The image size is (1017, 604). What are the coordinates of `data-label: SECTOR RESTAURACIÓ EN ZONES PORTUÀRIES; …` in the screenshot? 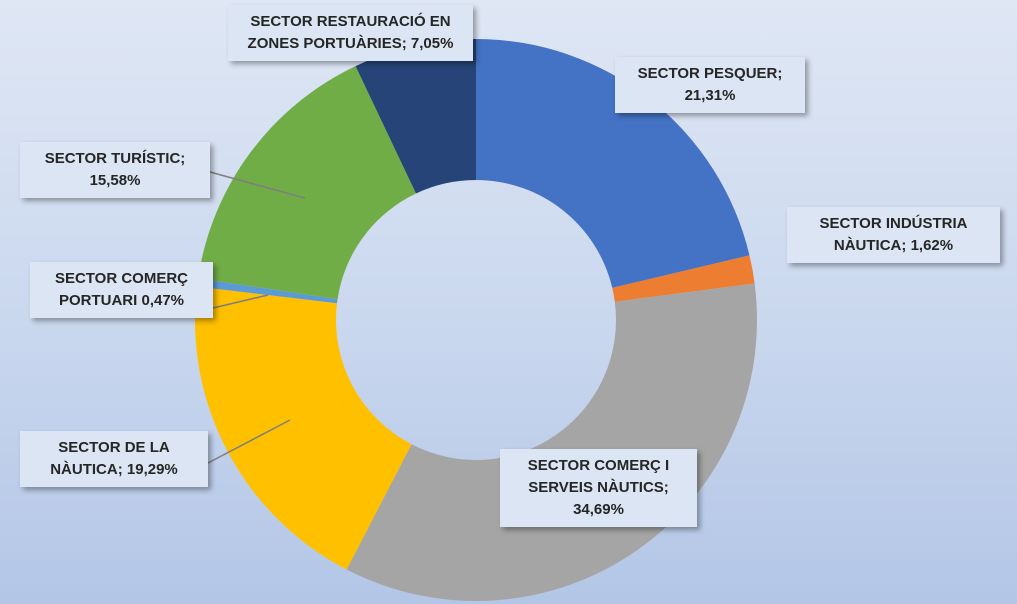 It's located at (350, 33).